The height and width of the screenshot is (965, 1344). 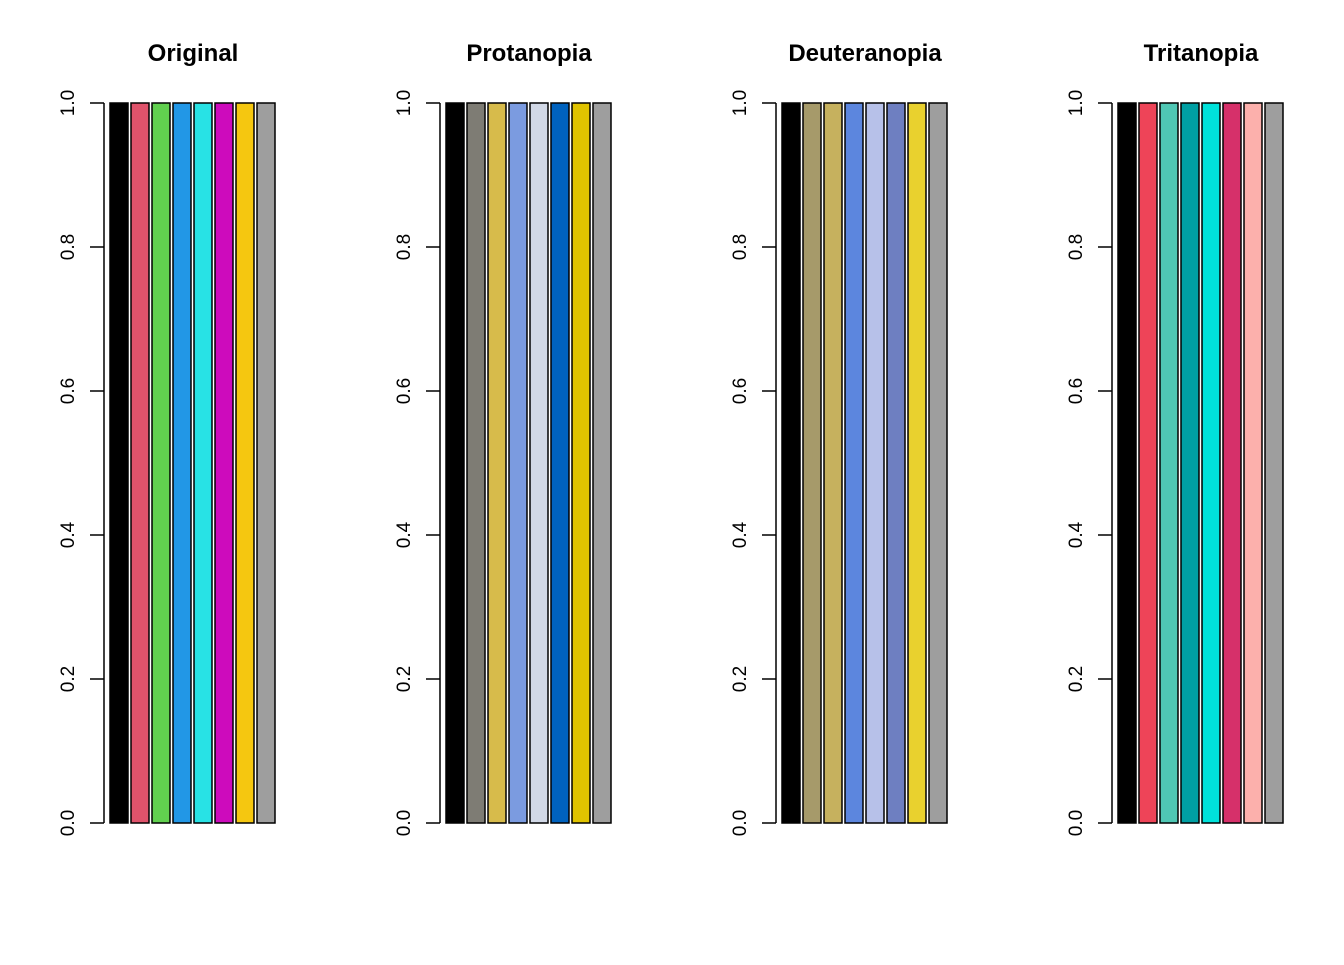 I want to click on panel-title: Deuteranopia, so click(x=865, y=53).